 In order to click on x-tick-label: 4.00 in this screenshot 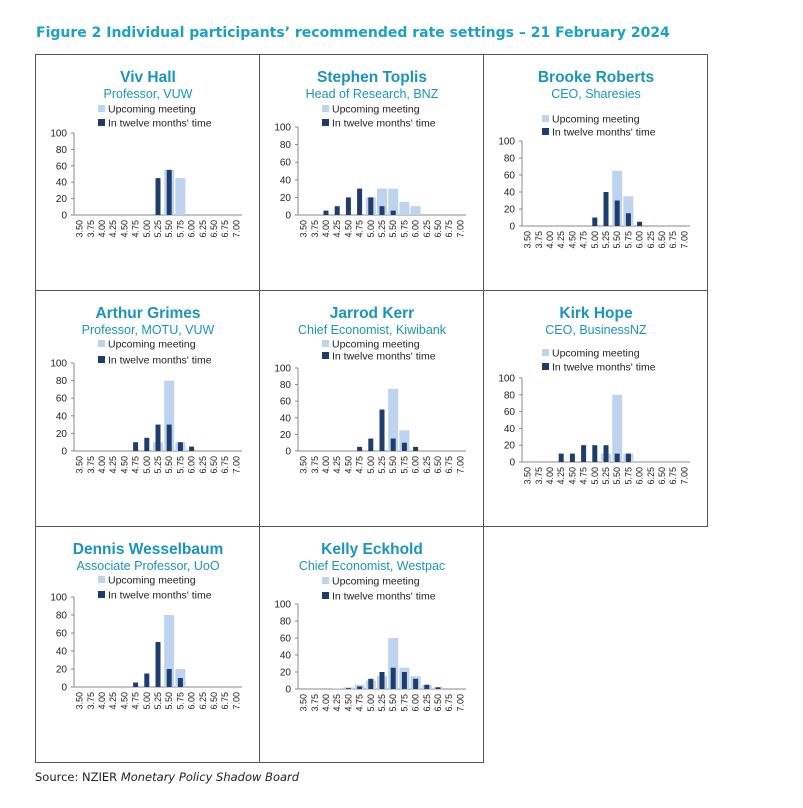, I will do `click(102, 465)`.